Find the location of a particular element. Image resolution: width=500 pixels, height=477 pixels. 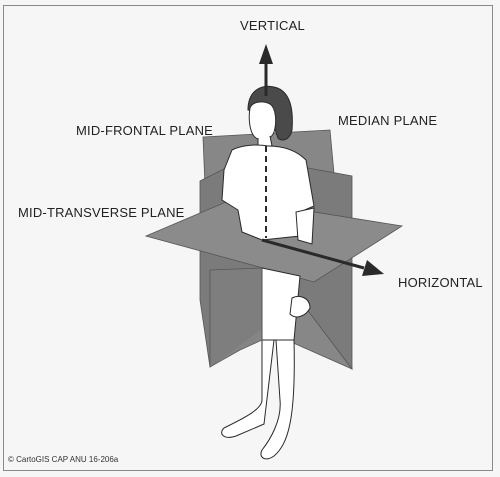

credit-text: © CartoGIS CAP ANU 16-206a is located at coordinates (63, 459).